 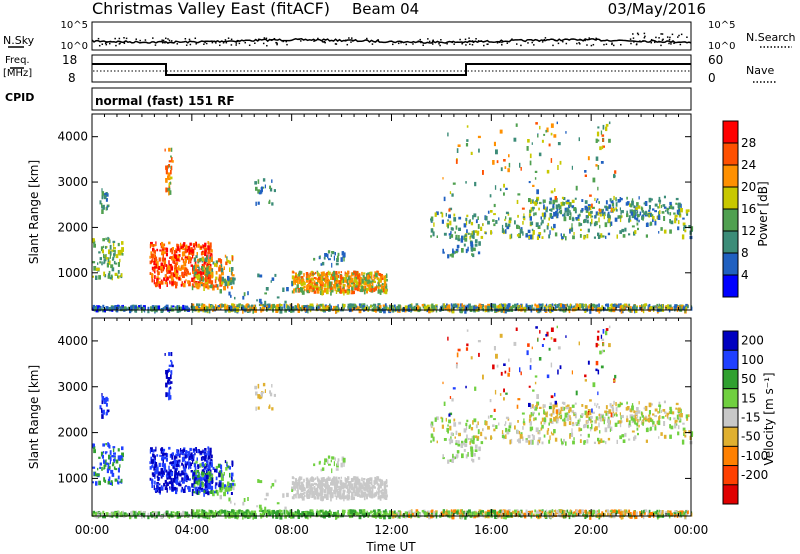 What do you see at coordinates (763, 213) in the screenshot?
I see `power-colorbar-label: Power [dB]` at bounding box center [763, 213].